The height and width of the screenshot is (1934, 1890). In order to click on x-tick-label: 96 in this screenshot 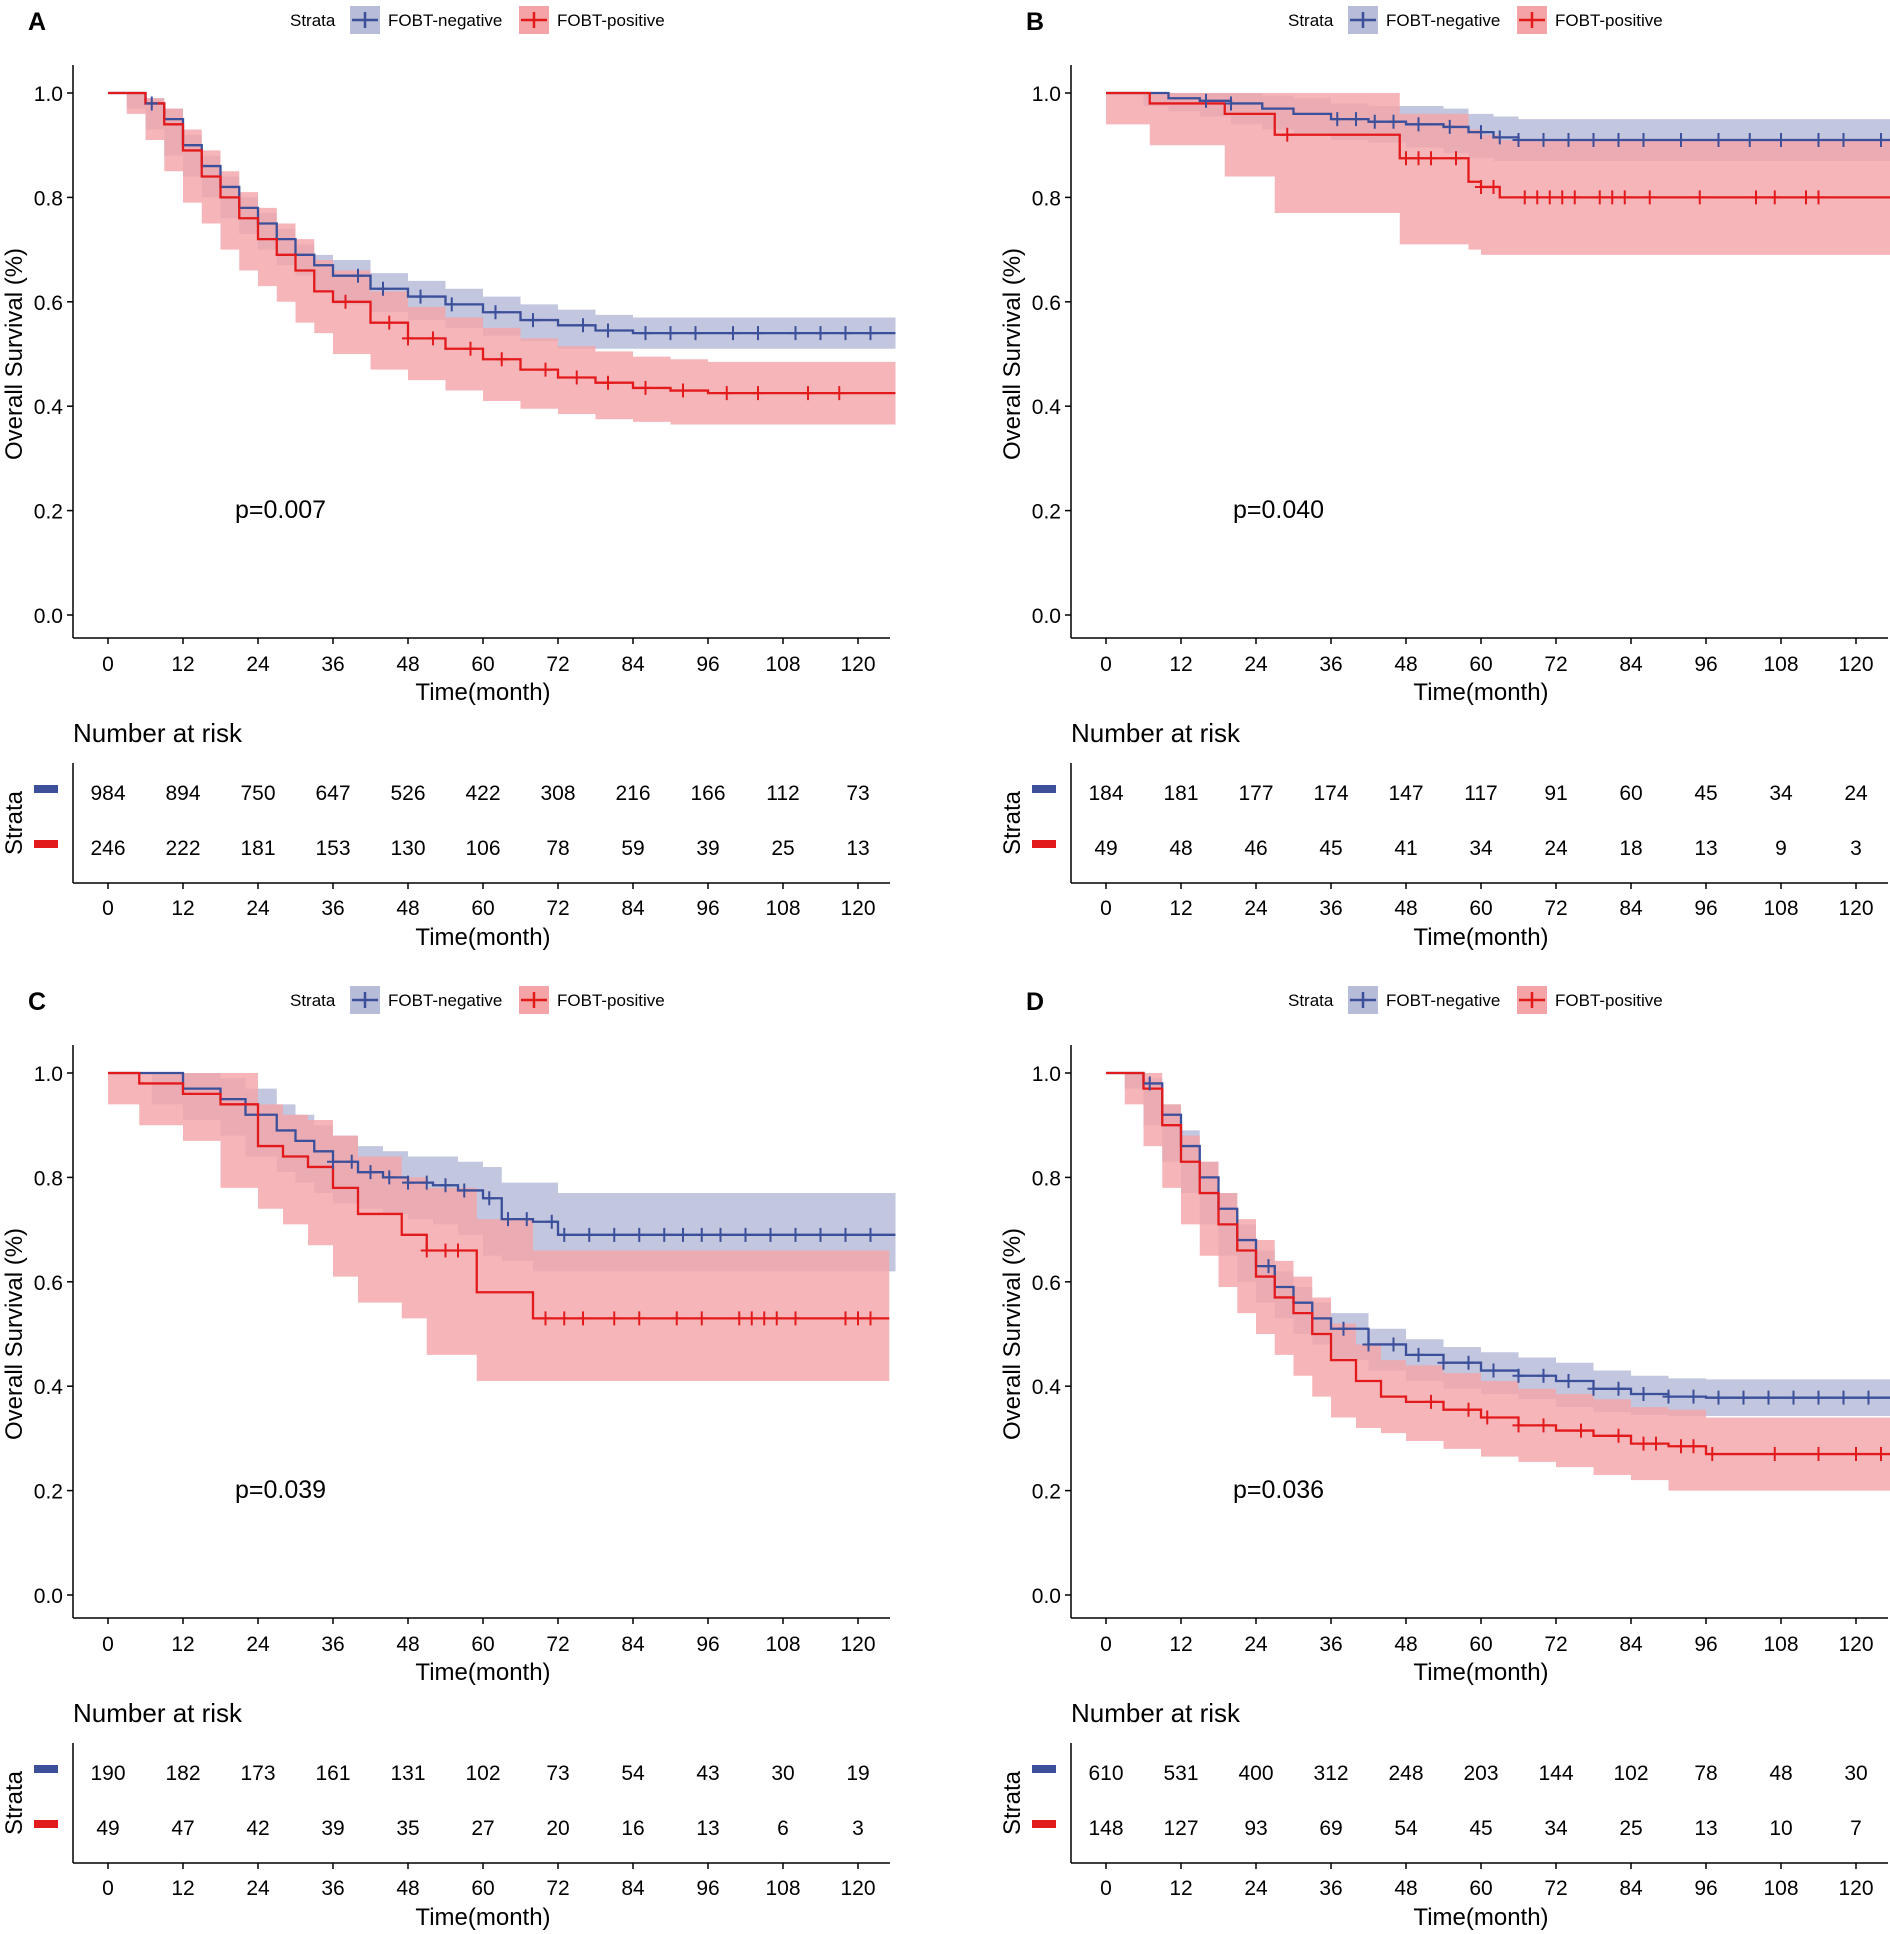, I will do `click(707, 1644)`.